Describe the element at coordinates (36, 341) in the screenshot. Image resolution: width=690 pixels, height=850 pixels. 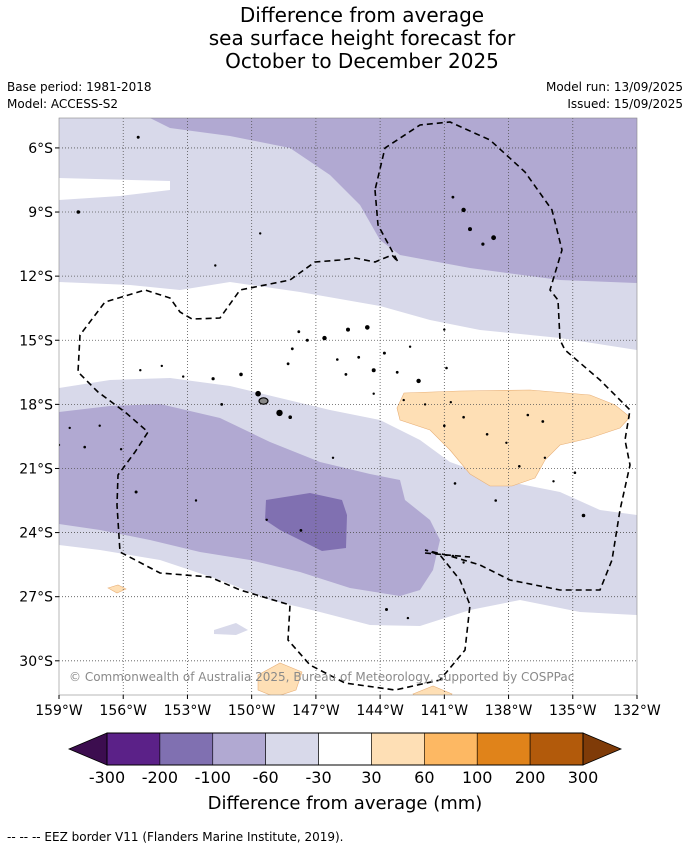
I see `lat-label: 15°S` at that location.